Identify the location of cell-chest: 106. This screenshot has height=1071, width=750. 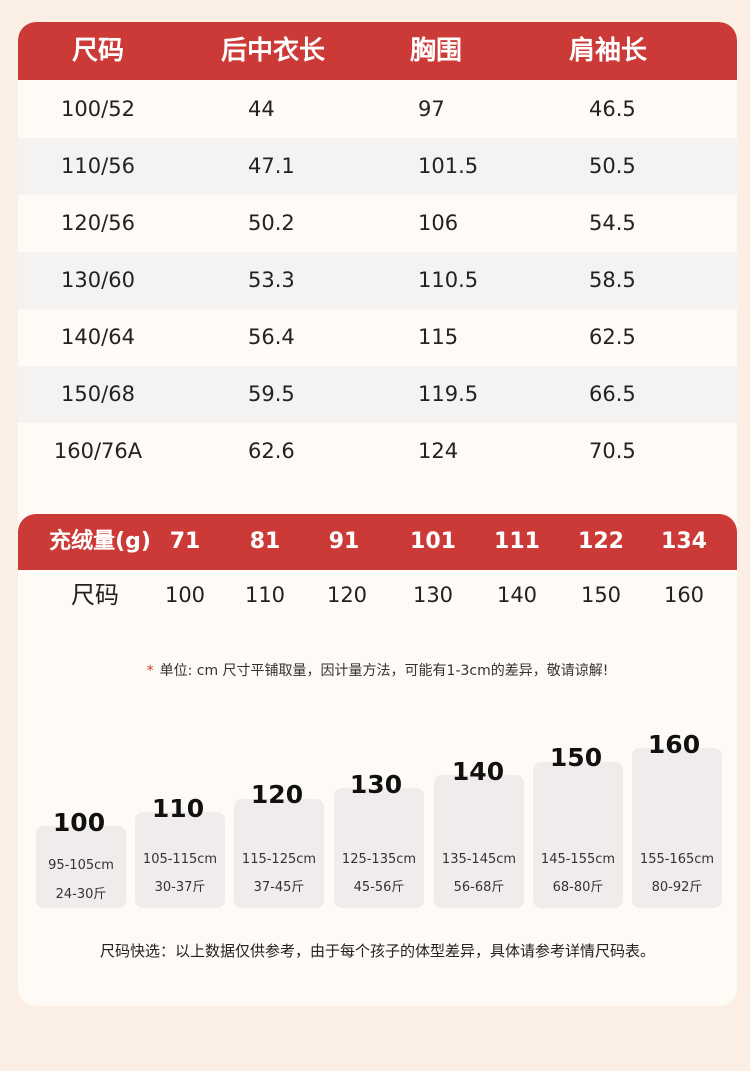
(438, 223).